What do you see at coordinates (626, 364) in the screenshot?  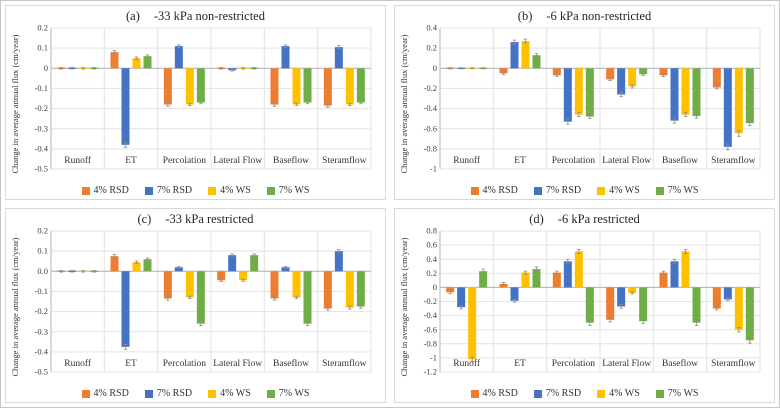 I see `category-label: Lateral Flow` at bounding box center [626, 364].